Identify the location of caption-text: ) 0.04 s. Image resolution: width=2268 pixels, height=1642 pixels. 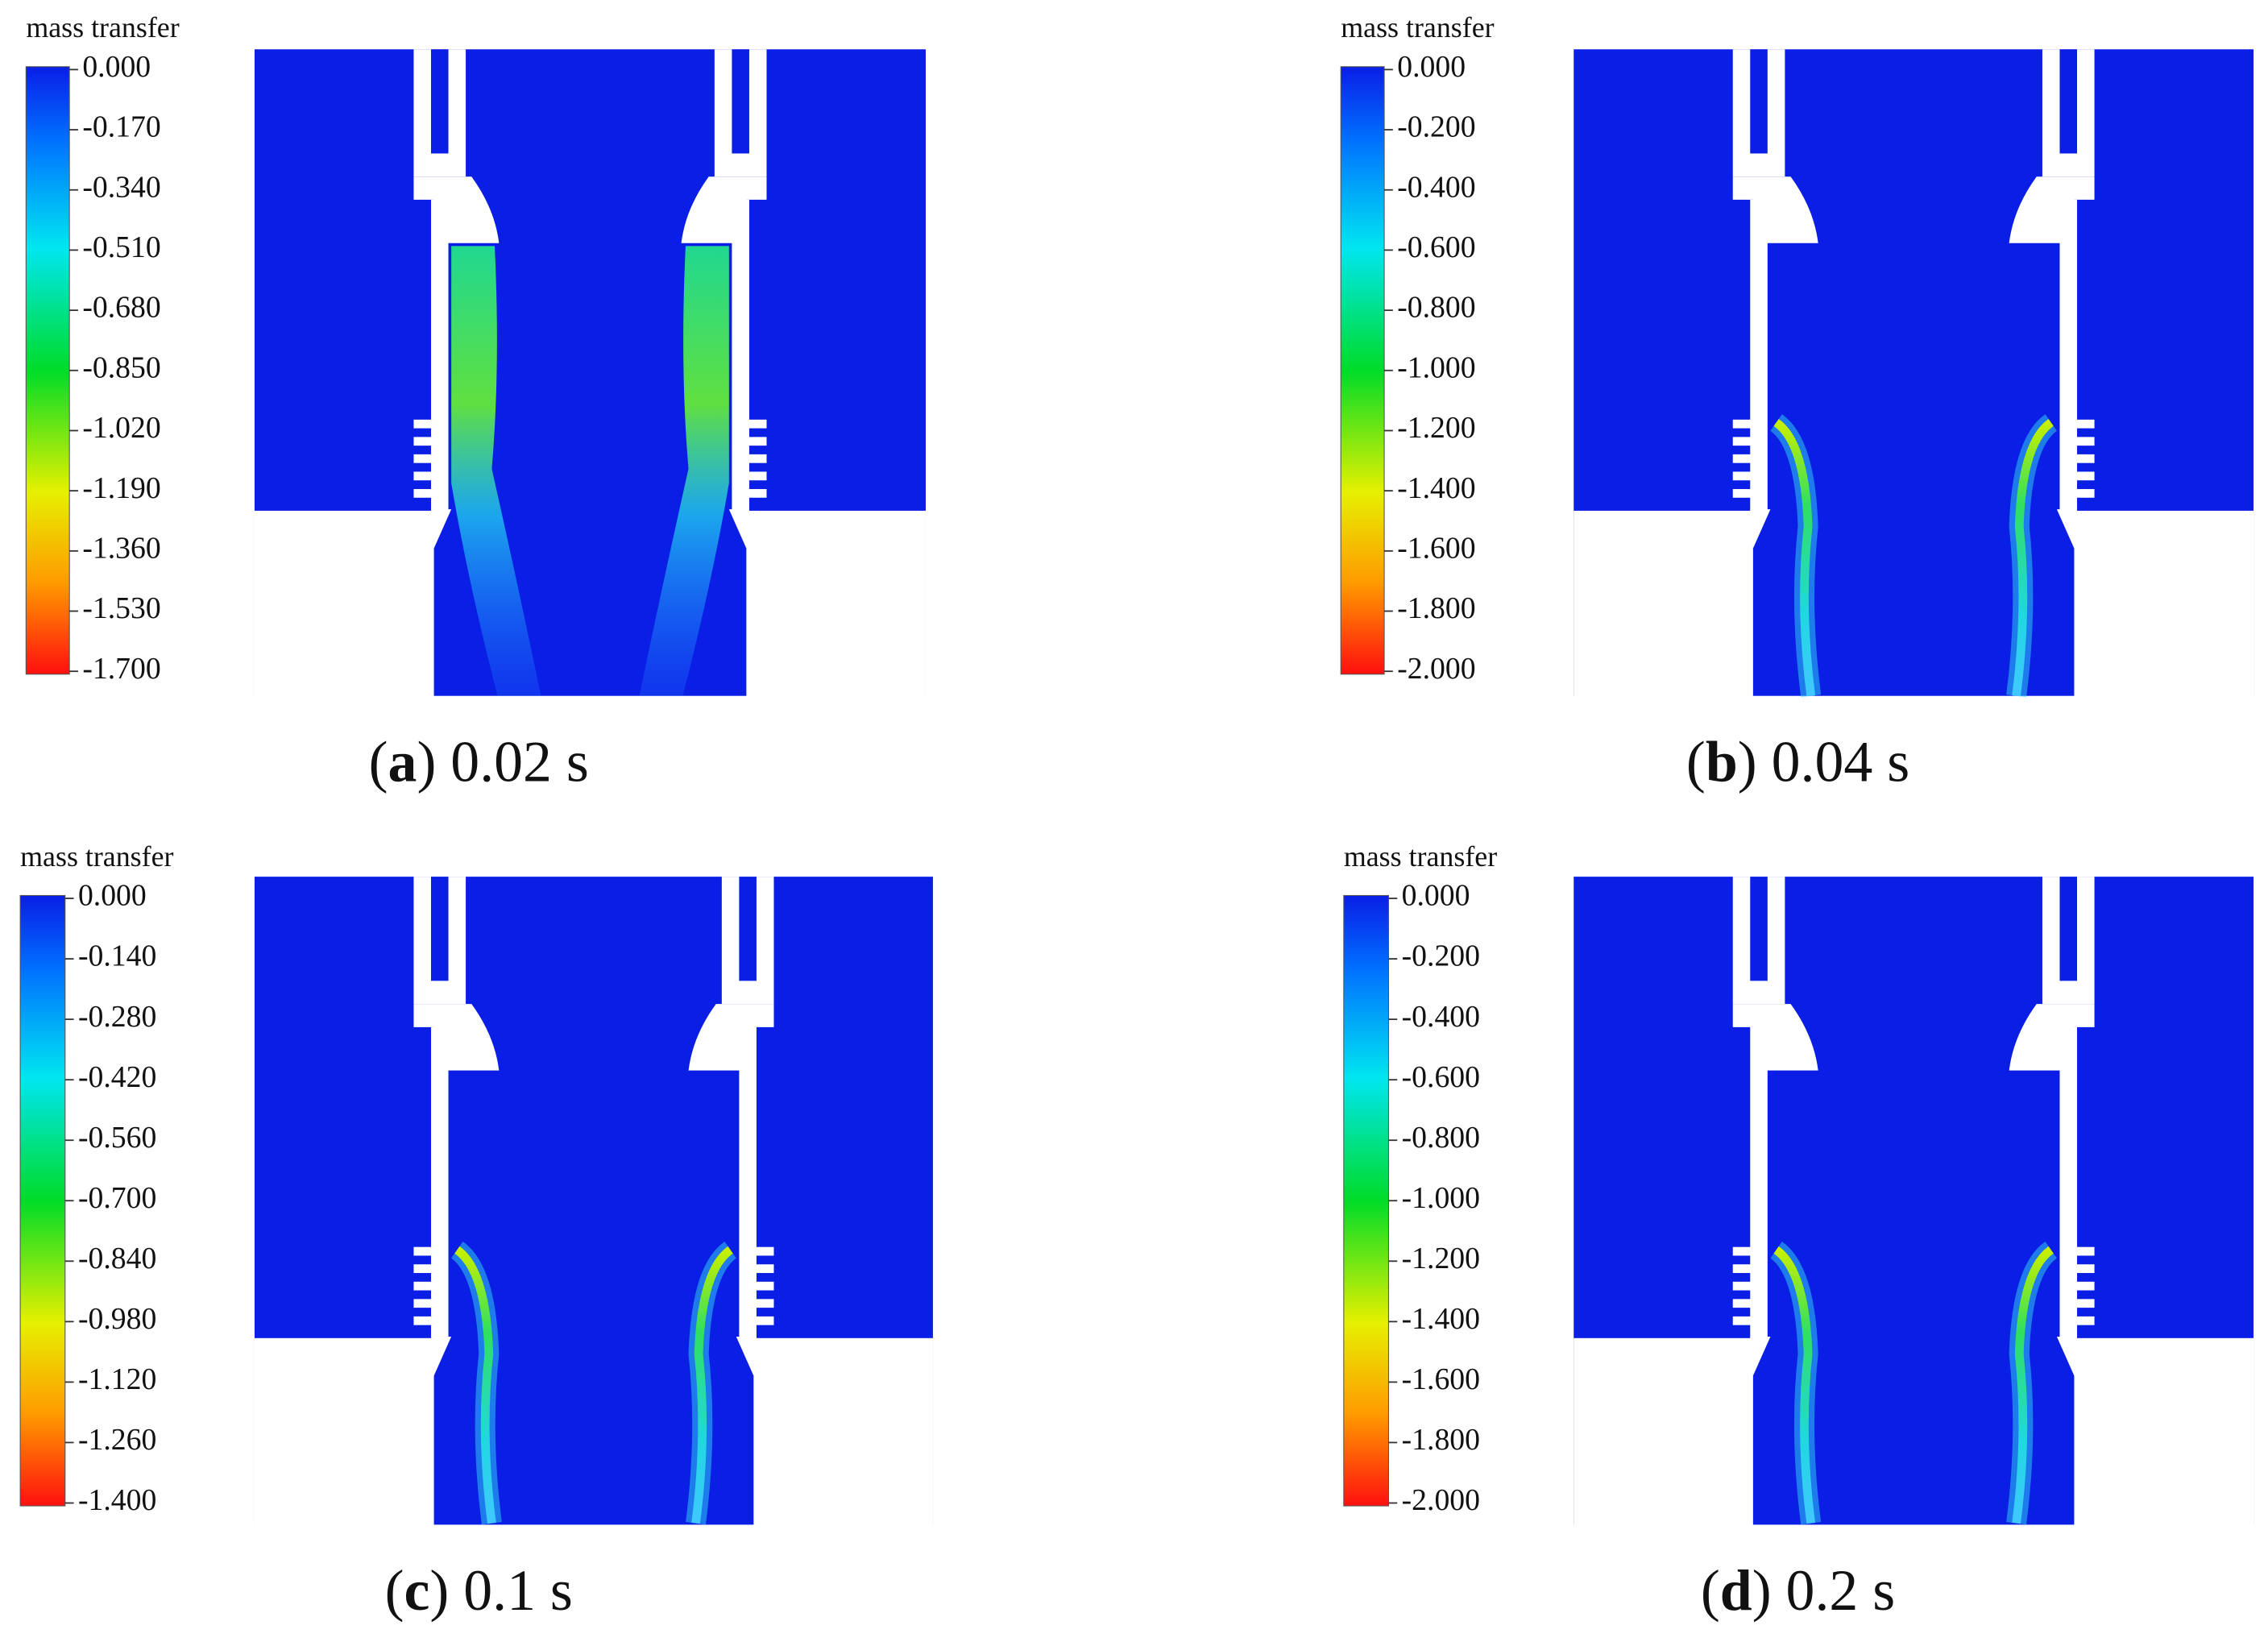
(1823, 762).